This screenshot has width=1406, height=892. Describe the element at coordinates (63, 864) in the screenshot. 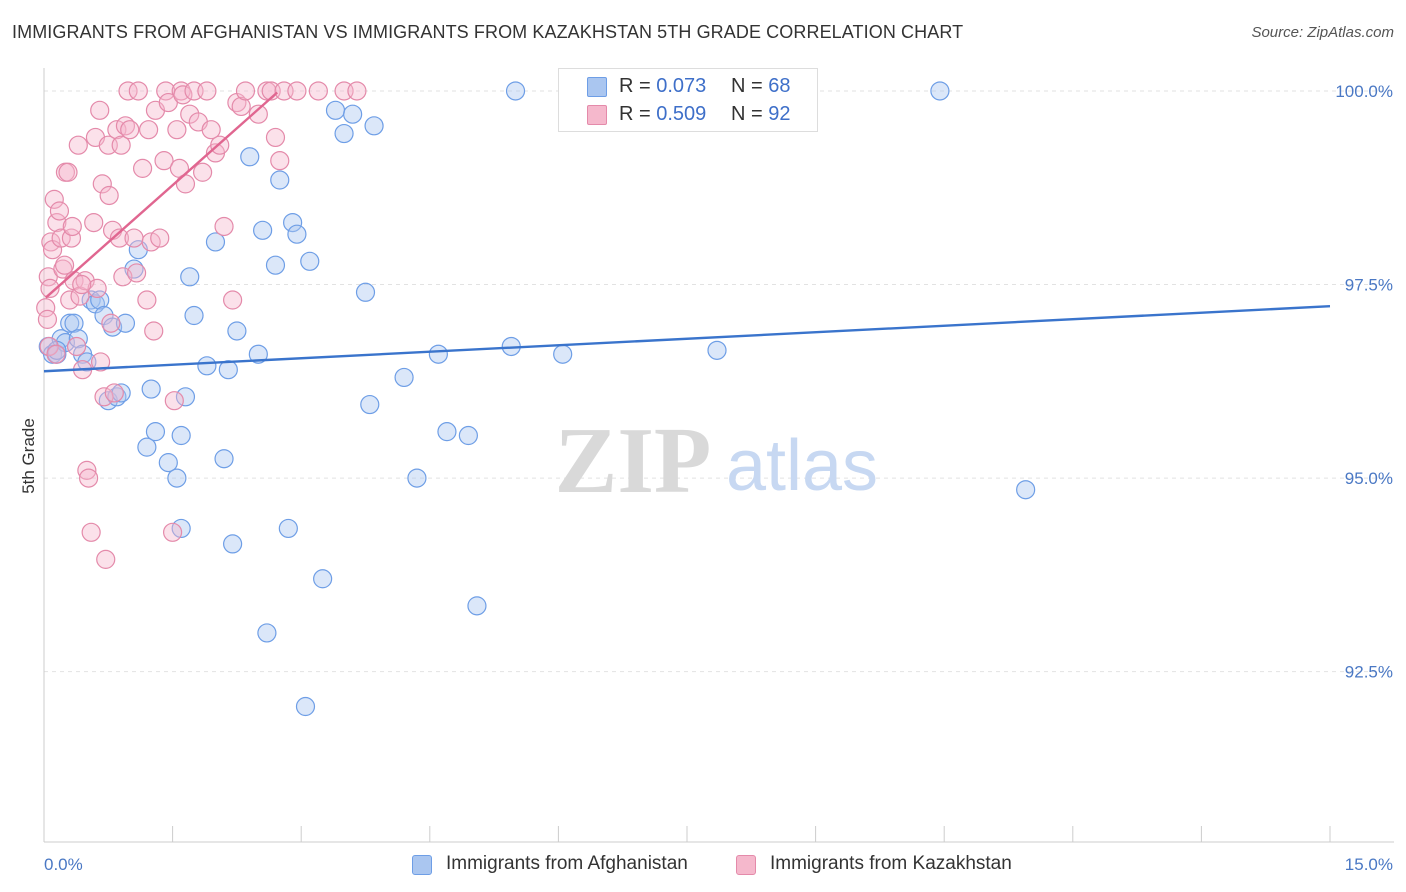

I see `x-tick-label-0: 0.0%` at that location.